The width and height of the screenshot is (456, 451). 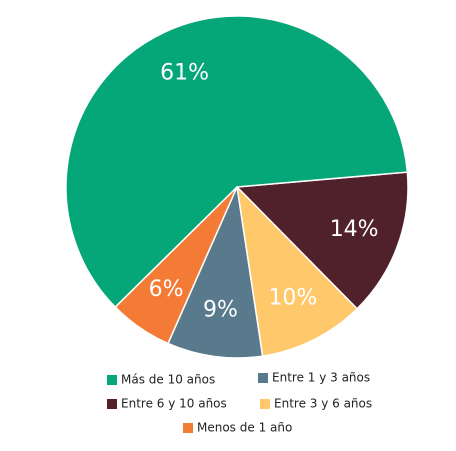 What do you see at coordinates (174, 404) in the screenshot?
I see `legend-label: Entre 6 y 10 años` at bounding box center [174, 404].